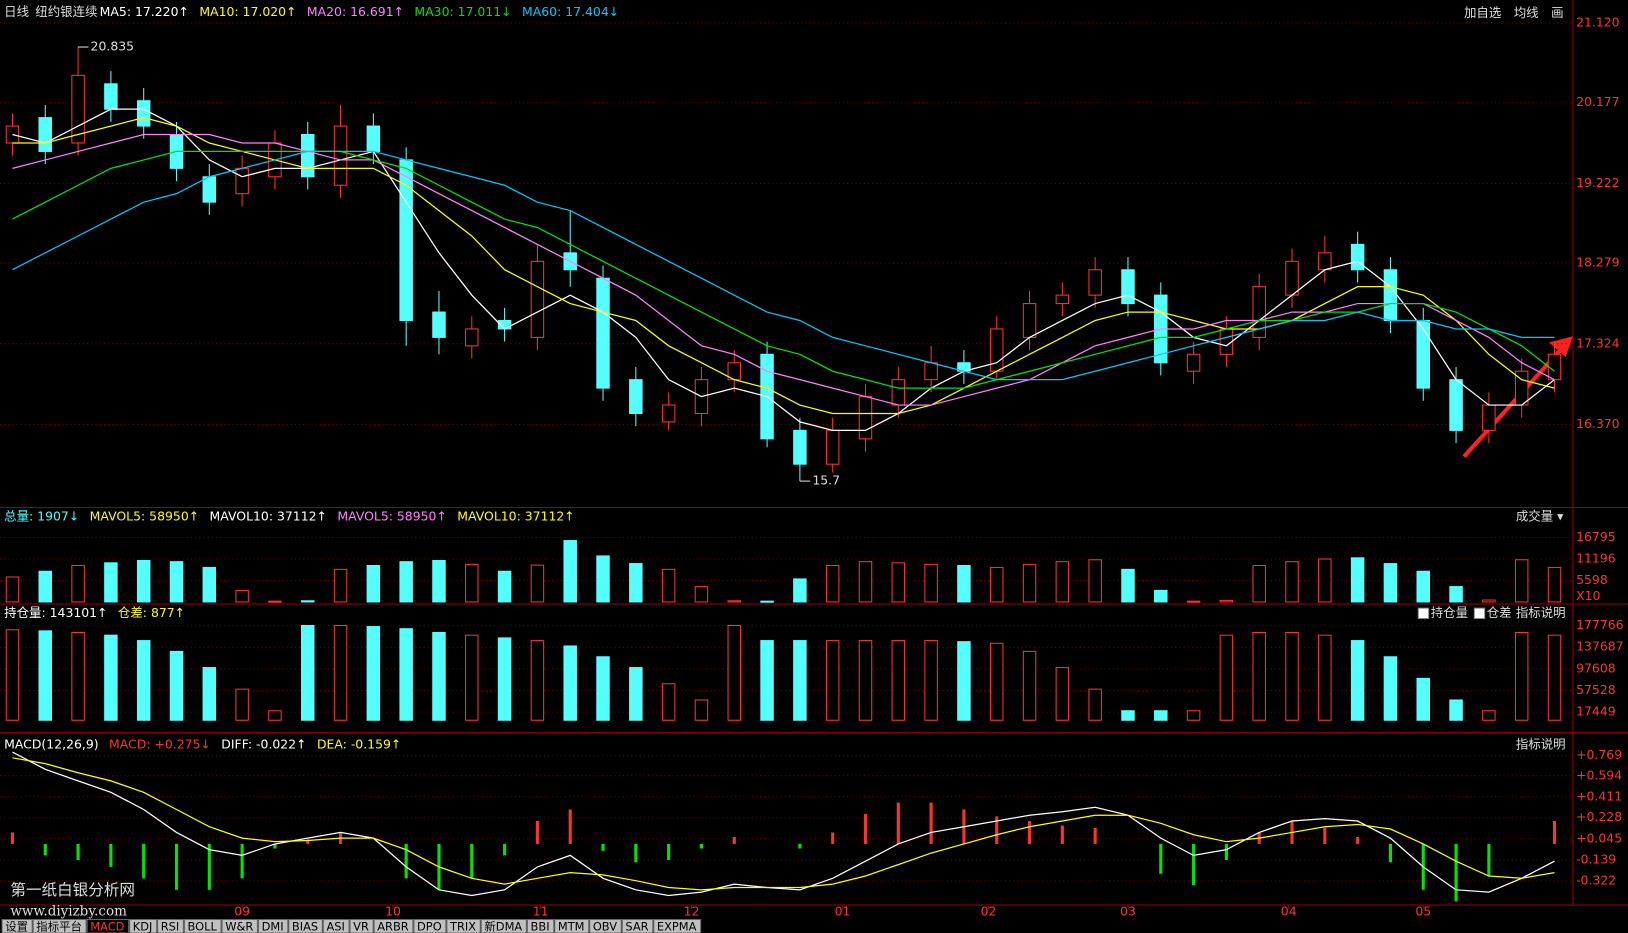 The image size is (1628, 933). I want to click on tab-label: BOLL, so click(203, 926).